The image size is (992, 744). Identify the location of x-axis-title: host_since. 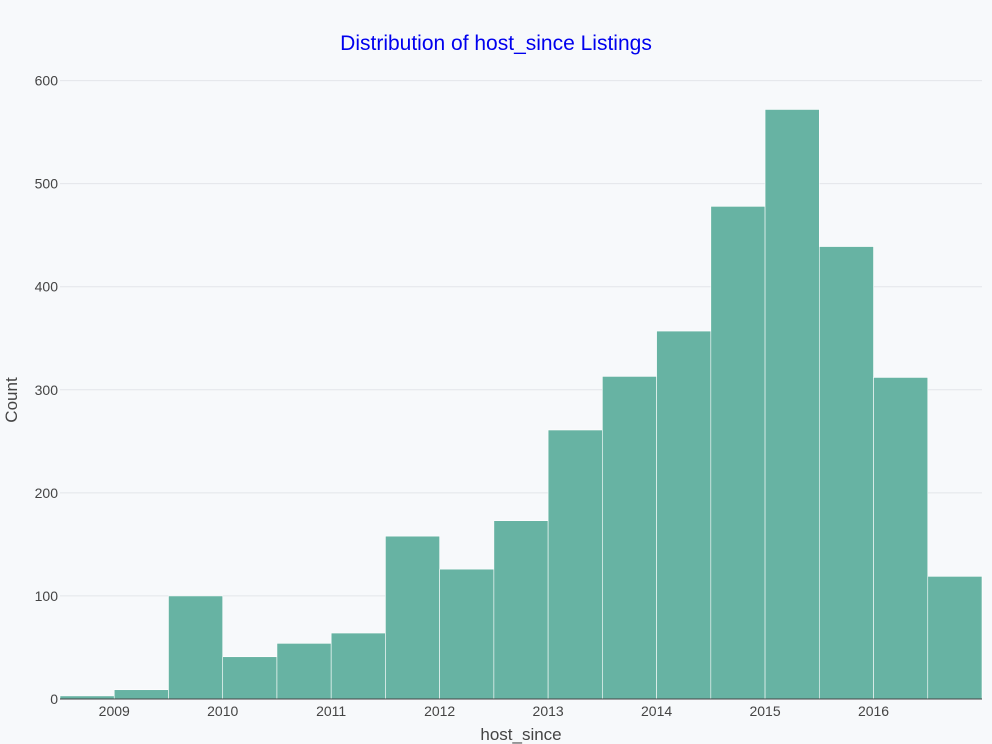
(520, 734).